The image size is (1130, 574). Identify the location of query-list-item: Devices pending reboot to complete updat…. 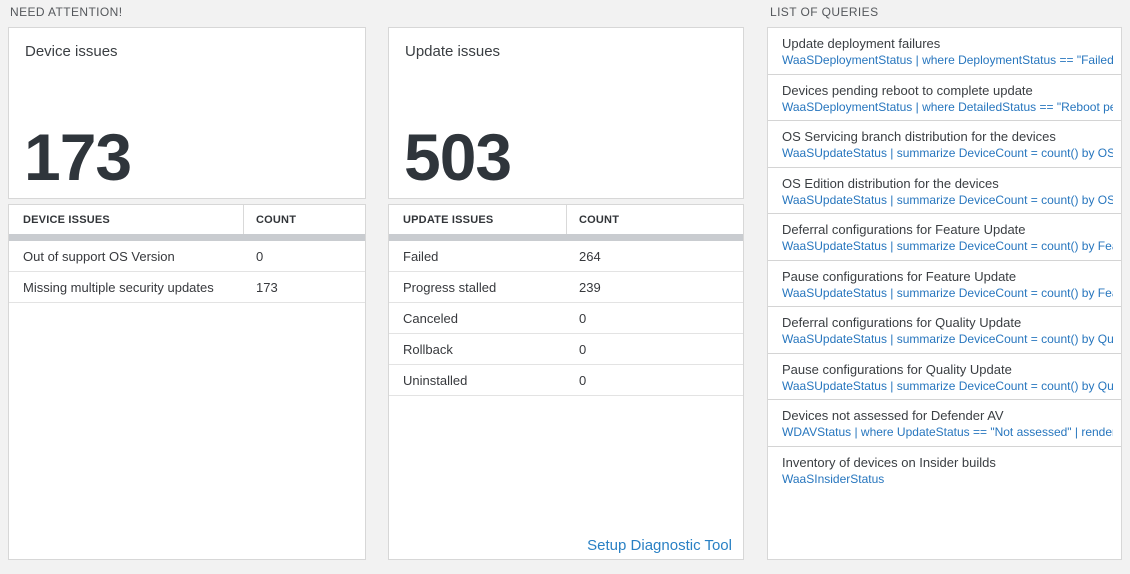
(944, 97).